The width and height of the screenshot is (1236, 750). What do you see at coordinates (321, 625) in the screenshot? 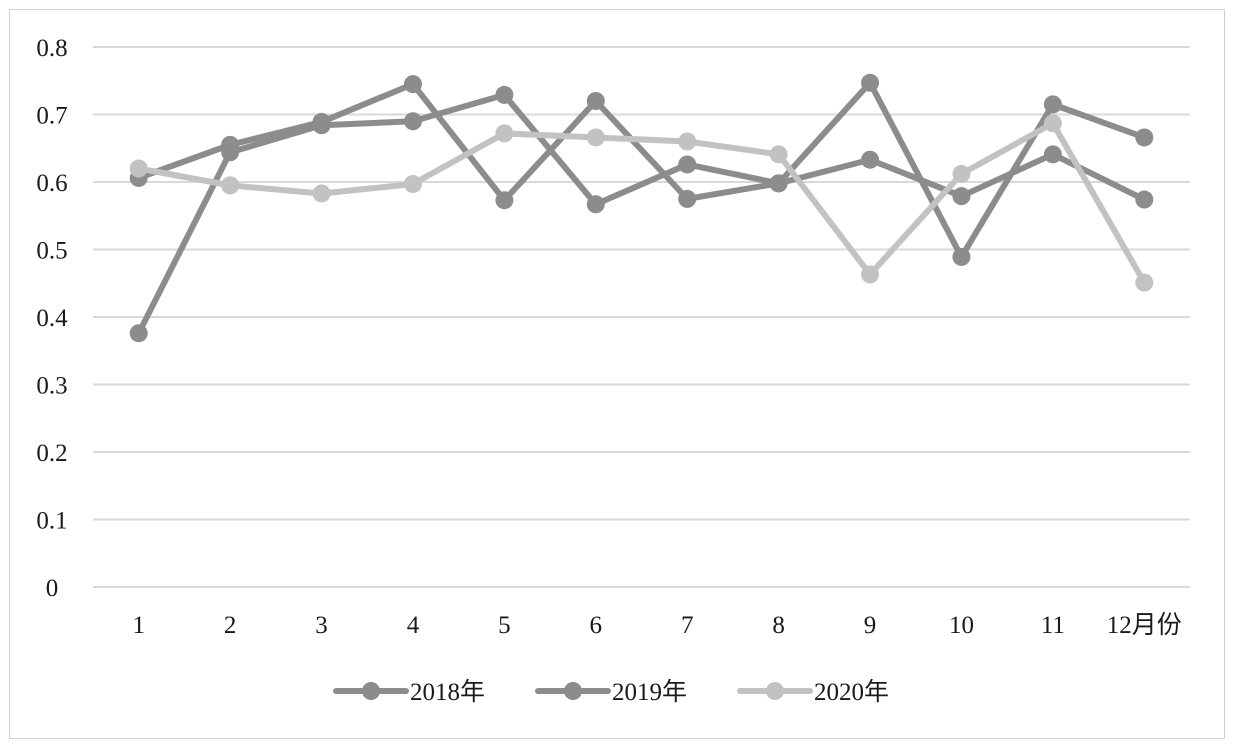
I see `x-tick-label: 3` at bounding box center [321, 625].